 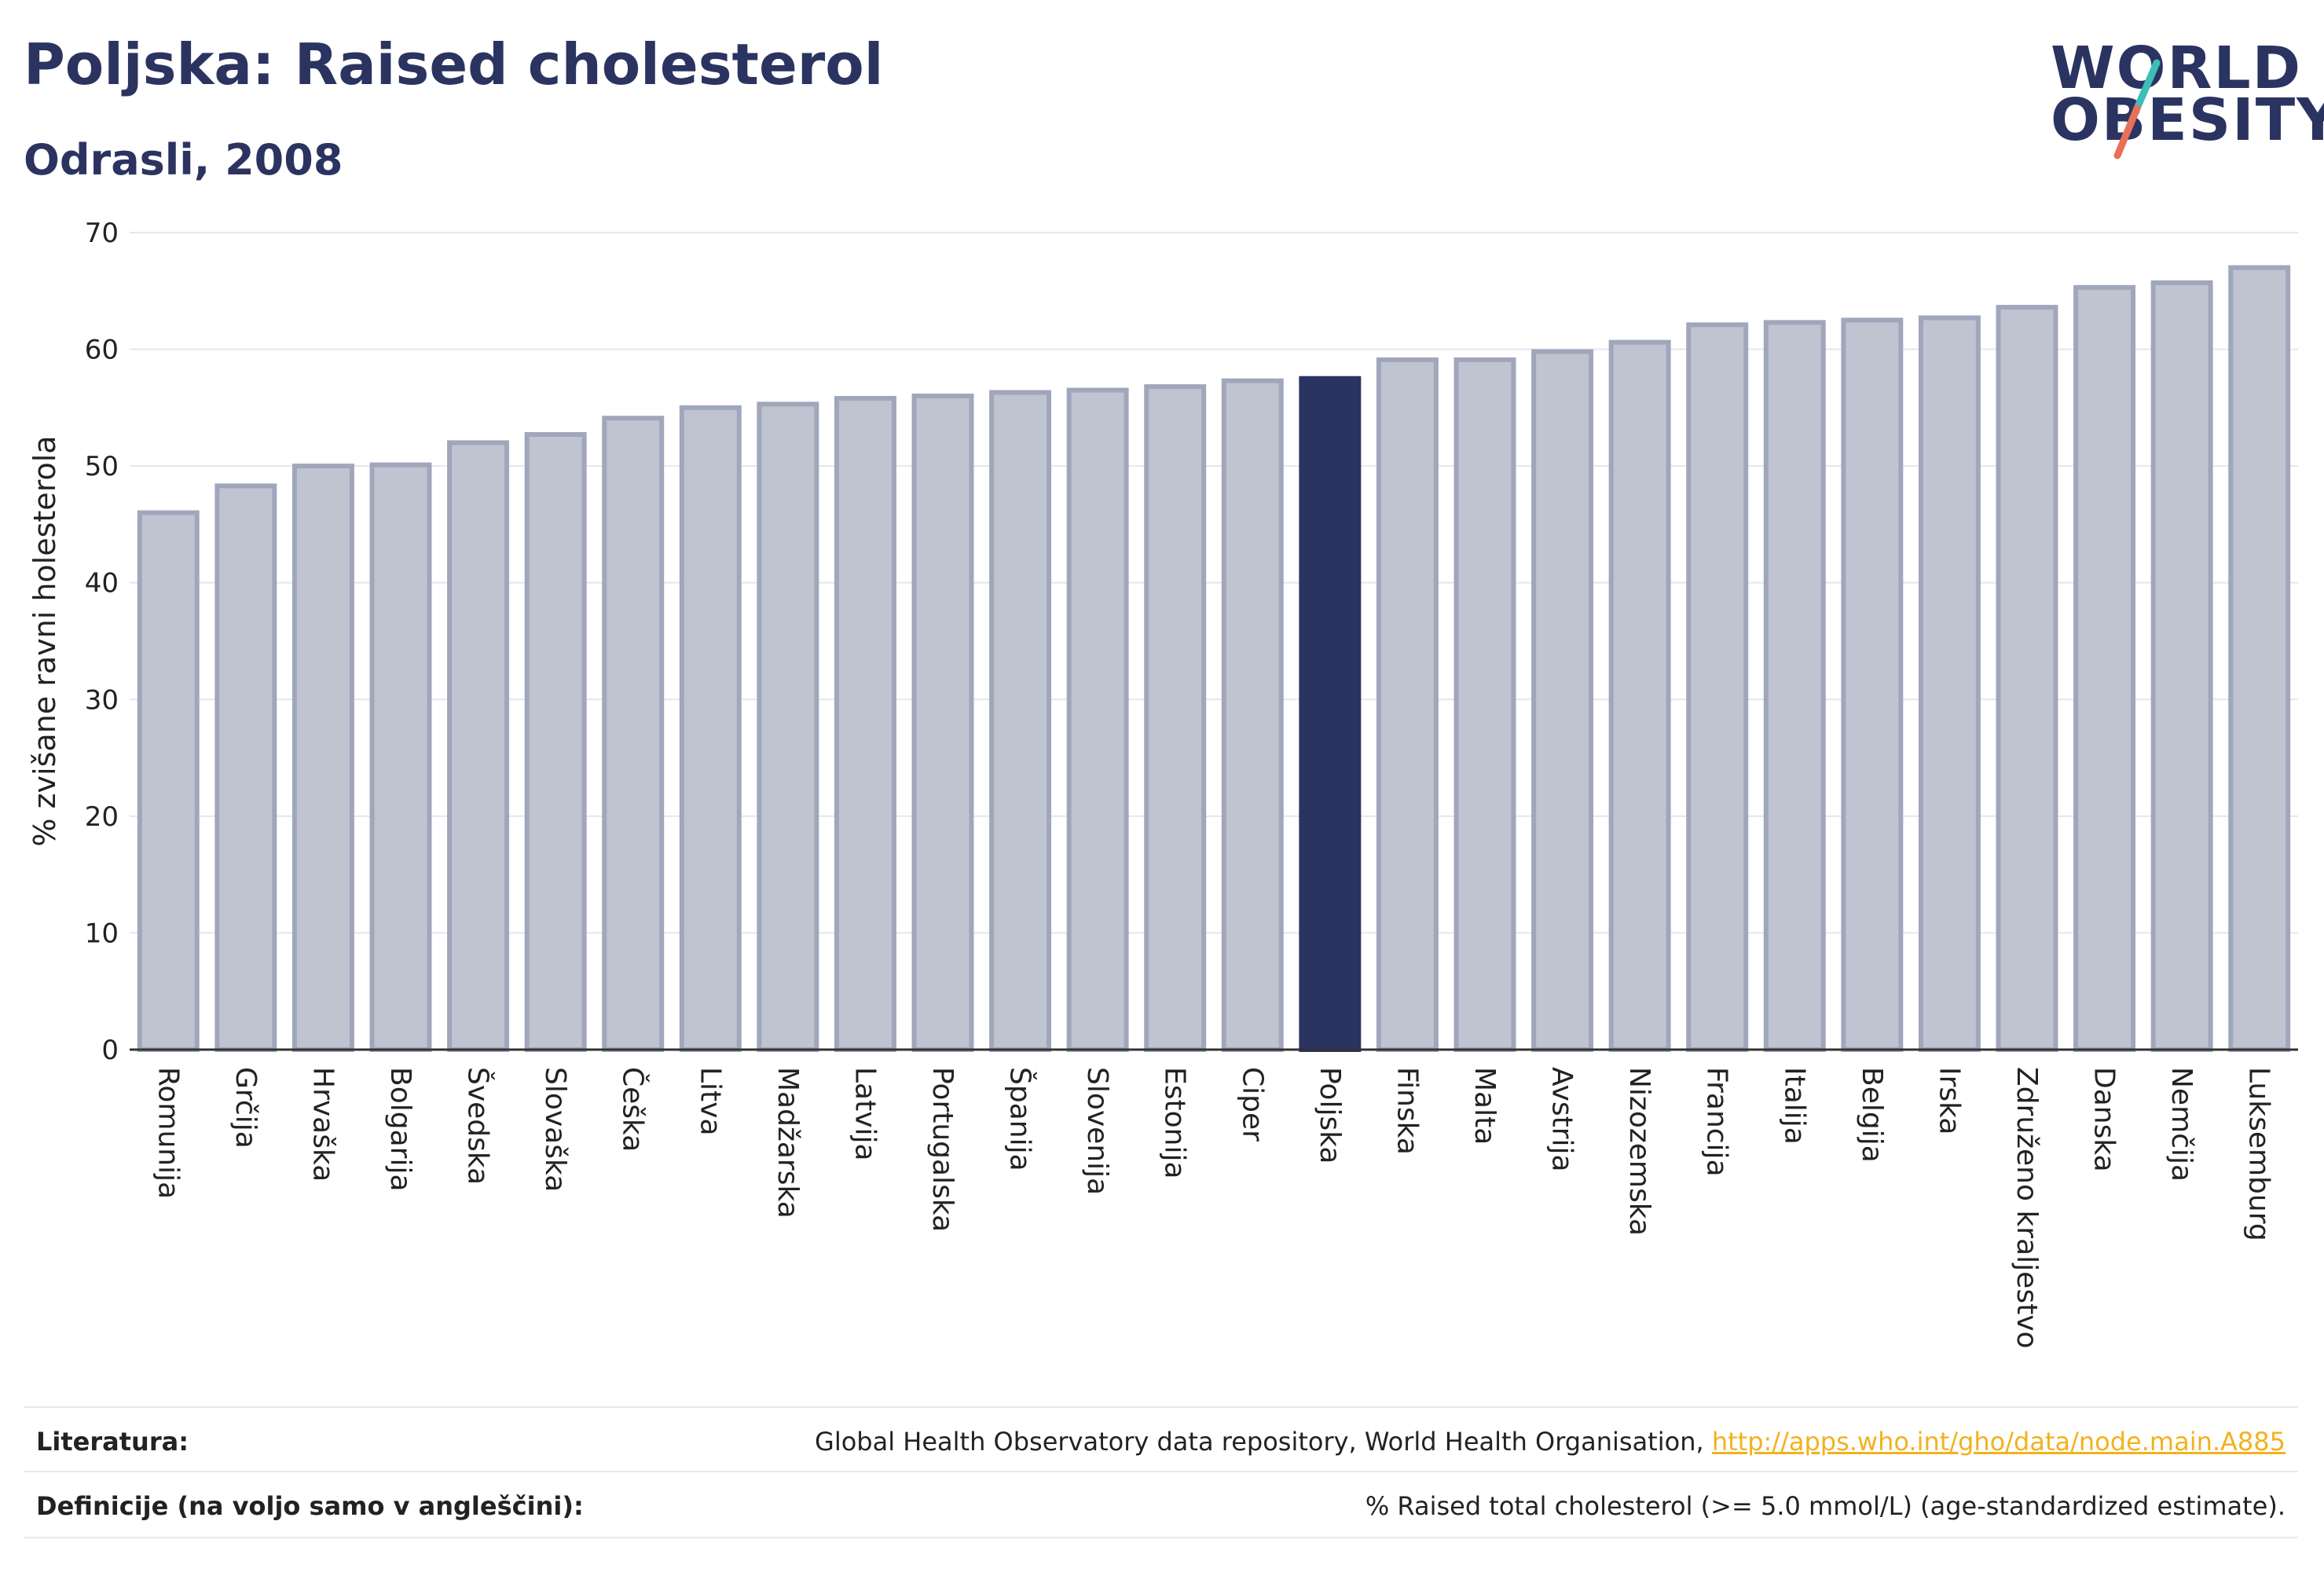 I want to click on x-tick-label: Luksemburg, so click(x=2259, y=1154).